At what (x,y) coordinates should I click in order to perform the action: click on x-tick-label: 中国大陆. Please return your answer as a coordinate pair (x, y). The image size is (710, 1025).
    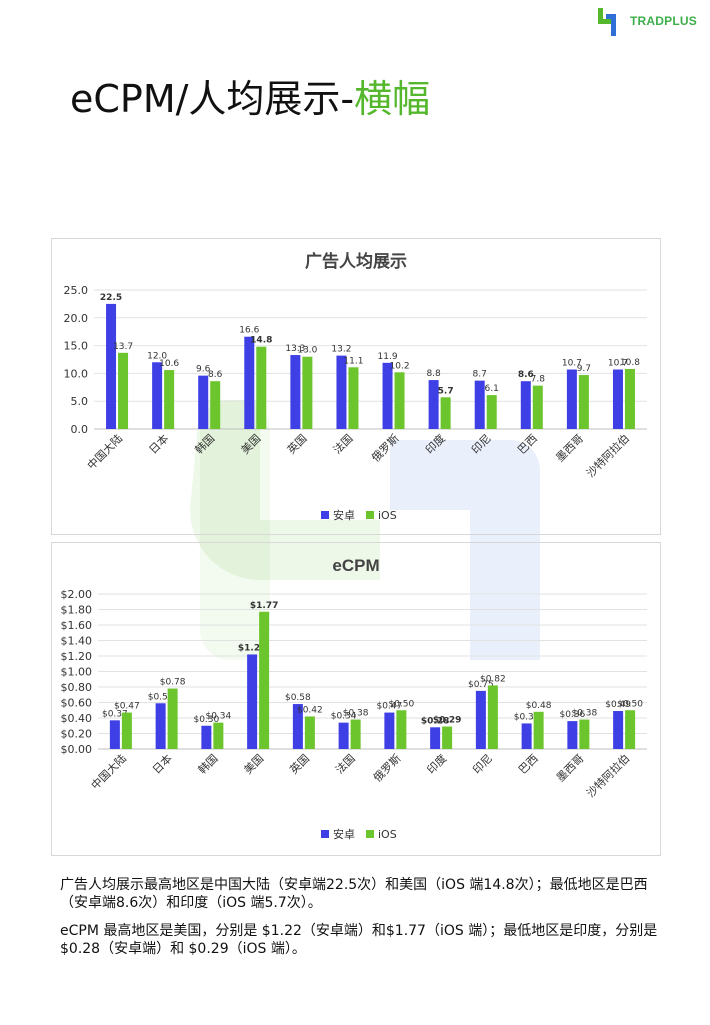
    Looking at the image, I should click on (104, 451).